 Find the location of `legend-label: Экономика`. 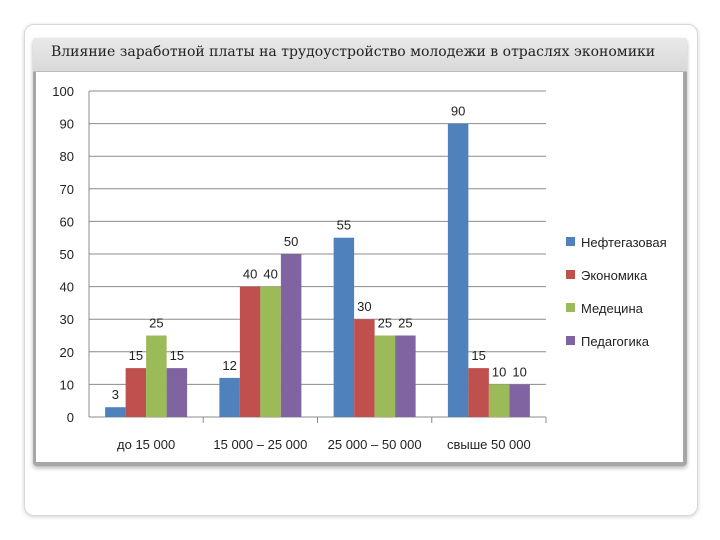

legend-label: Экономика is located at coordinates (614, 275).